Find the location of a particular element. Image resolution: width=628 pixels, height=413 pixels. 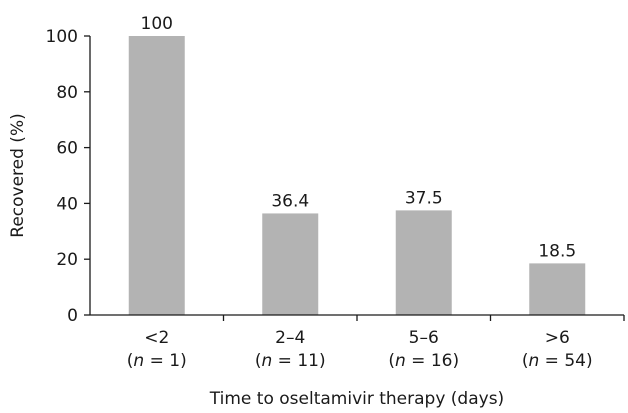

category-label: <2 is located at coordinates (156, 338).